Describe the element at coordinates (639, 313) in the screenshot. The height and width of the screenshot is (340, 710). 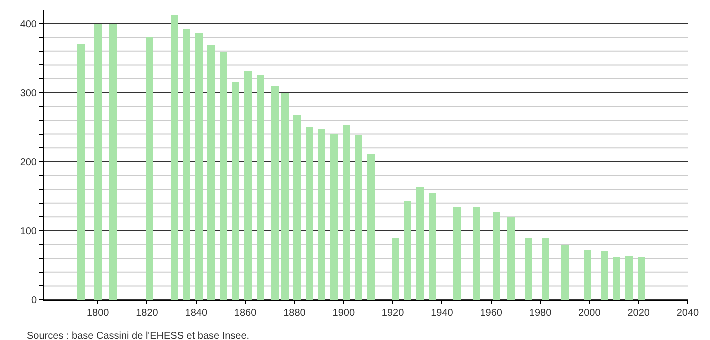
I see `x-tick-label: 2020` at that location.